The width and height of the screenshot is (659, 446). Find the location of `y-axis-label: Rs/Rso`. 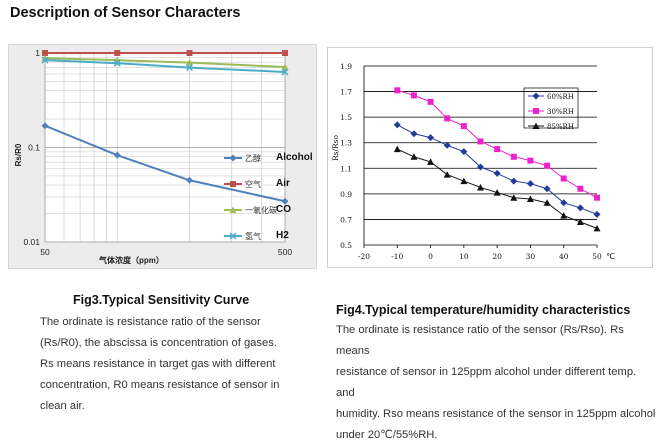

y-axis-label: Rs/Rso is located at coordinates (335, 148).